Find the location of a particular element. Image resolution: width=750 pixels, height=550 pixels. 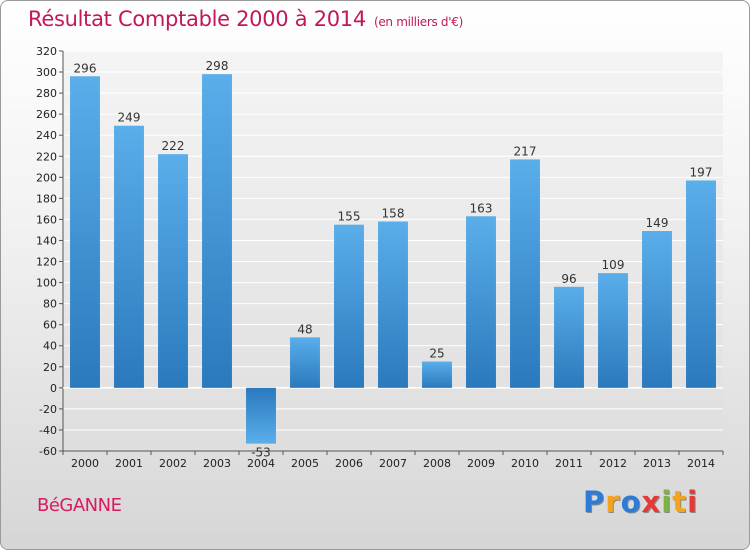

y-tick-label: 20 is located at coordinates (50, 367).